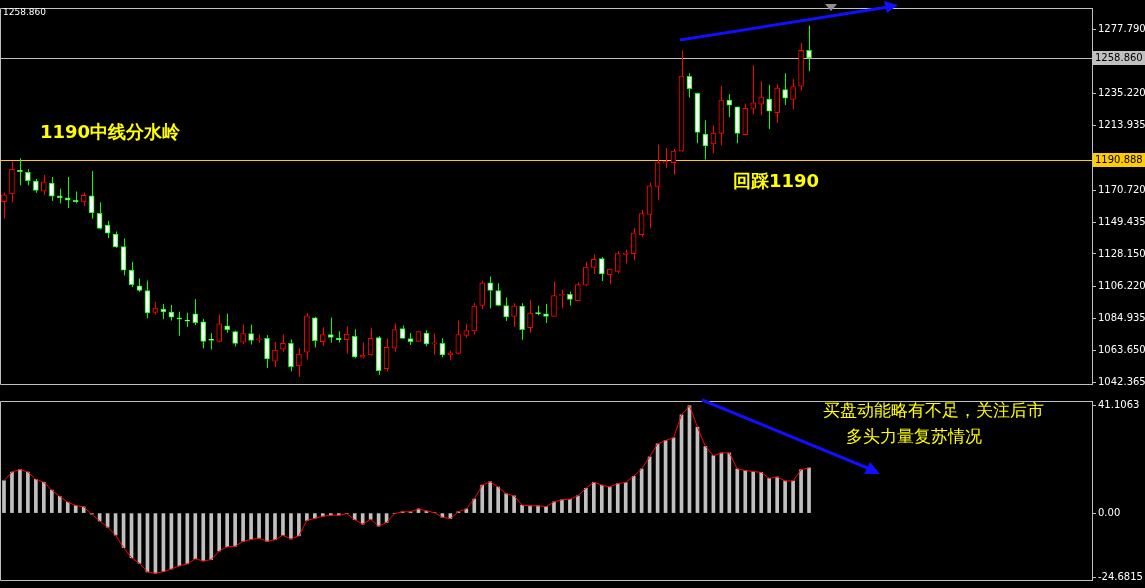 The height and width of the screenshot is (588, 1145). Describe the element at coordinates (1119, 405) in the screenshot. I see `y-tick-label: 41.1063` at that location.